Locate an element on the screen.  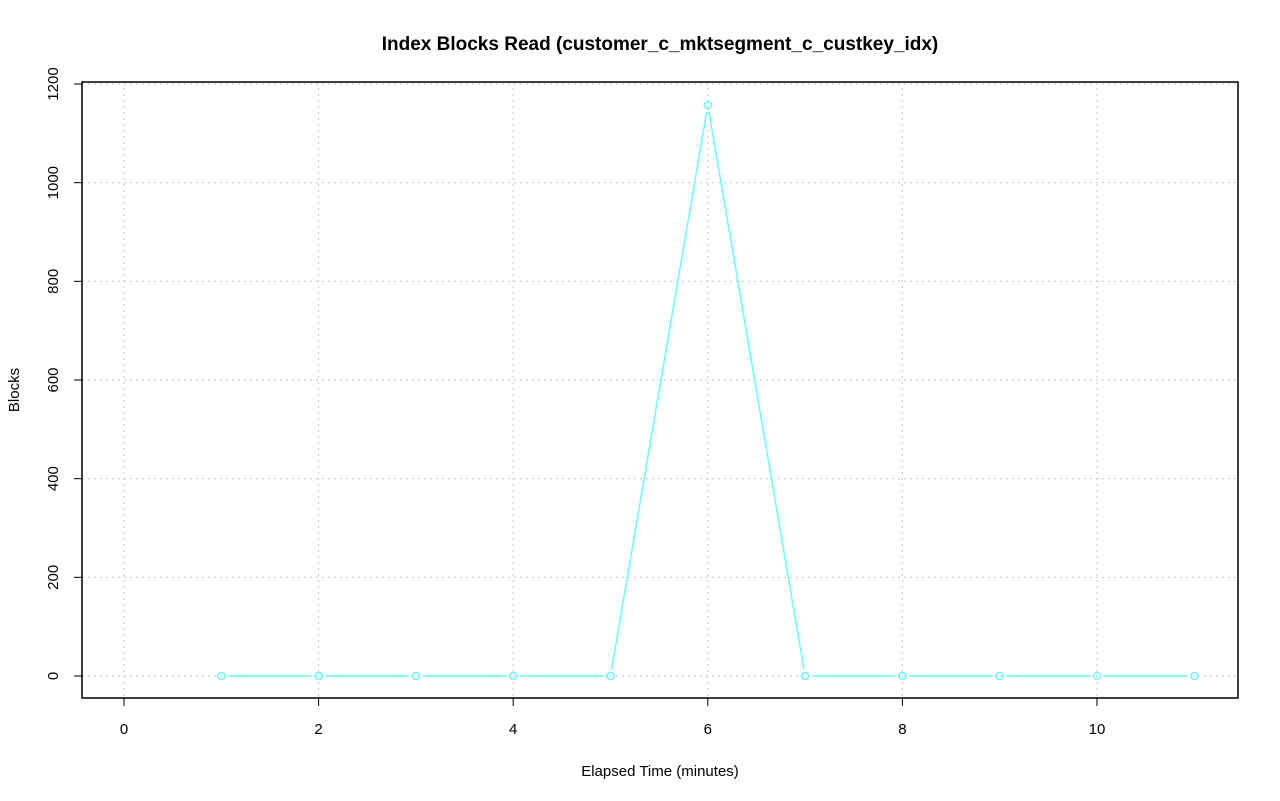
x-tick-label: 6 is located at coordinates (708, 729).